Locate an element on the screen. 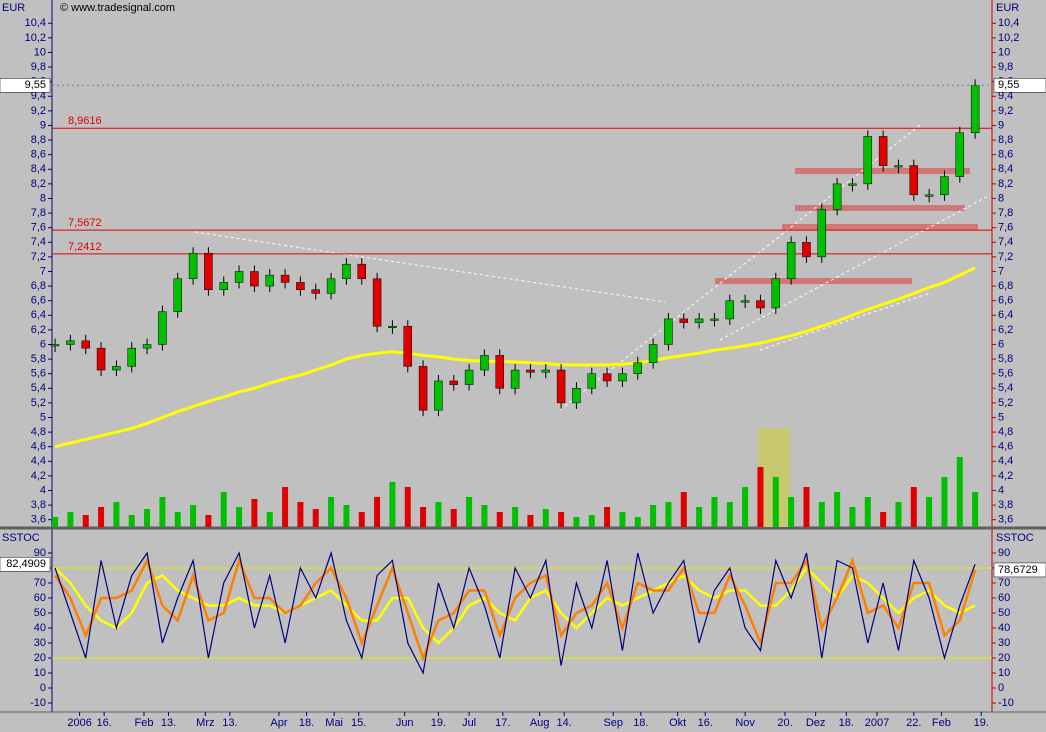 This screenshot has height=732, width=1046. x-tick-label: Nov is located at coordinates (745, 723).